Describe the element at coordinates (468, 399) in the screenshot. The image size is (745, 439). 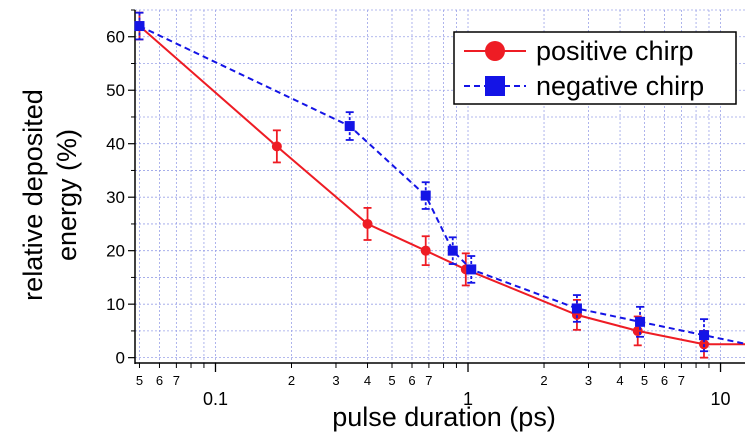
I see `x-major-tick-label: 1` at that location.